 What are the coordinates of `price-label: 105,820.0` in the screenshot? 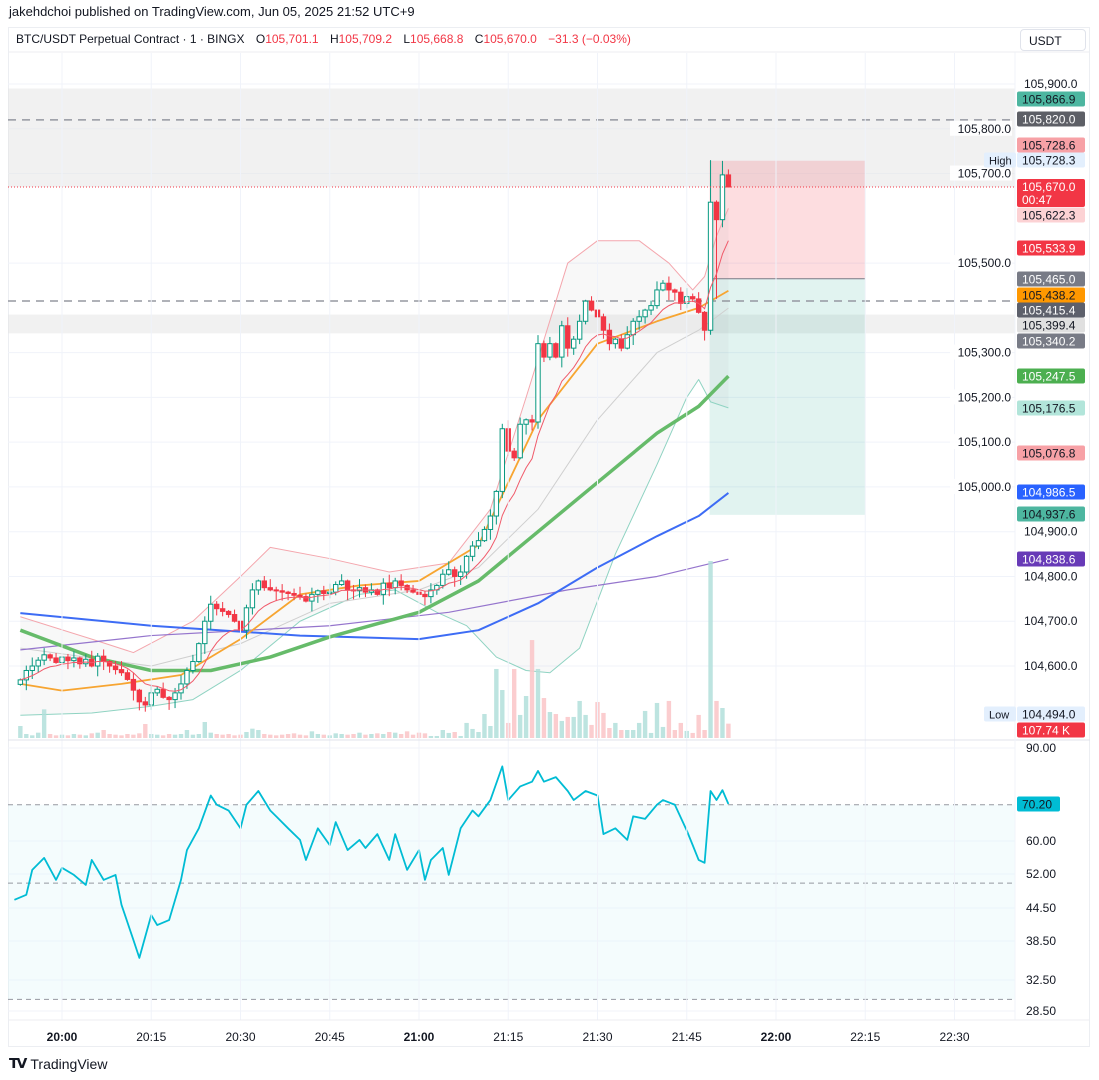 It's located at (1051, 119).